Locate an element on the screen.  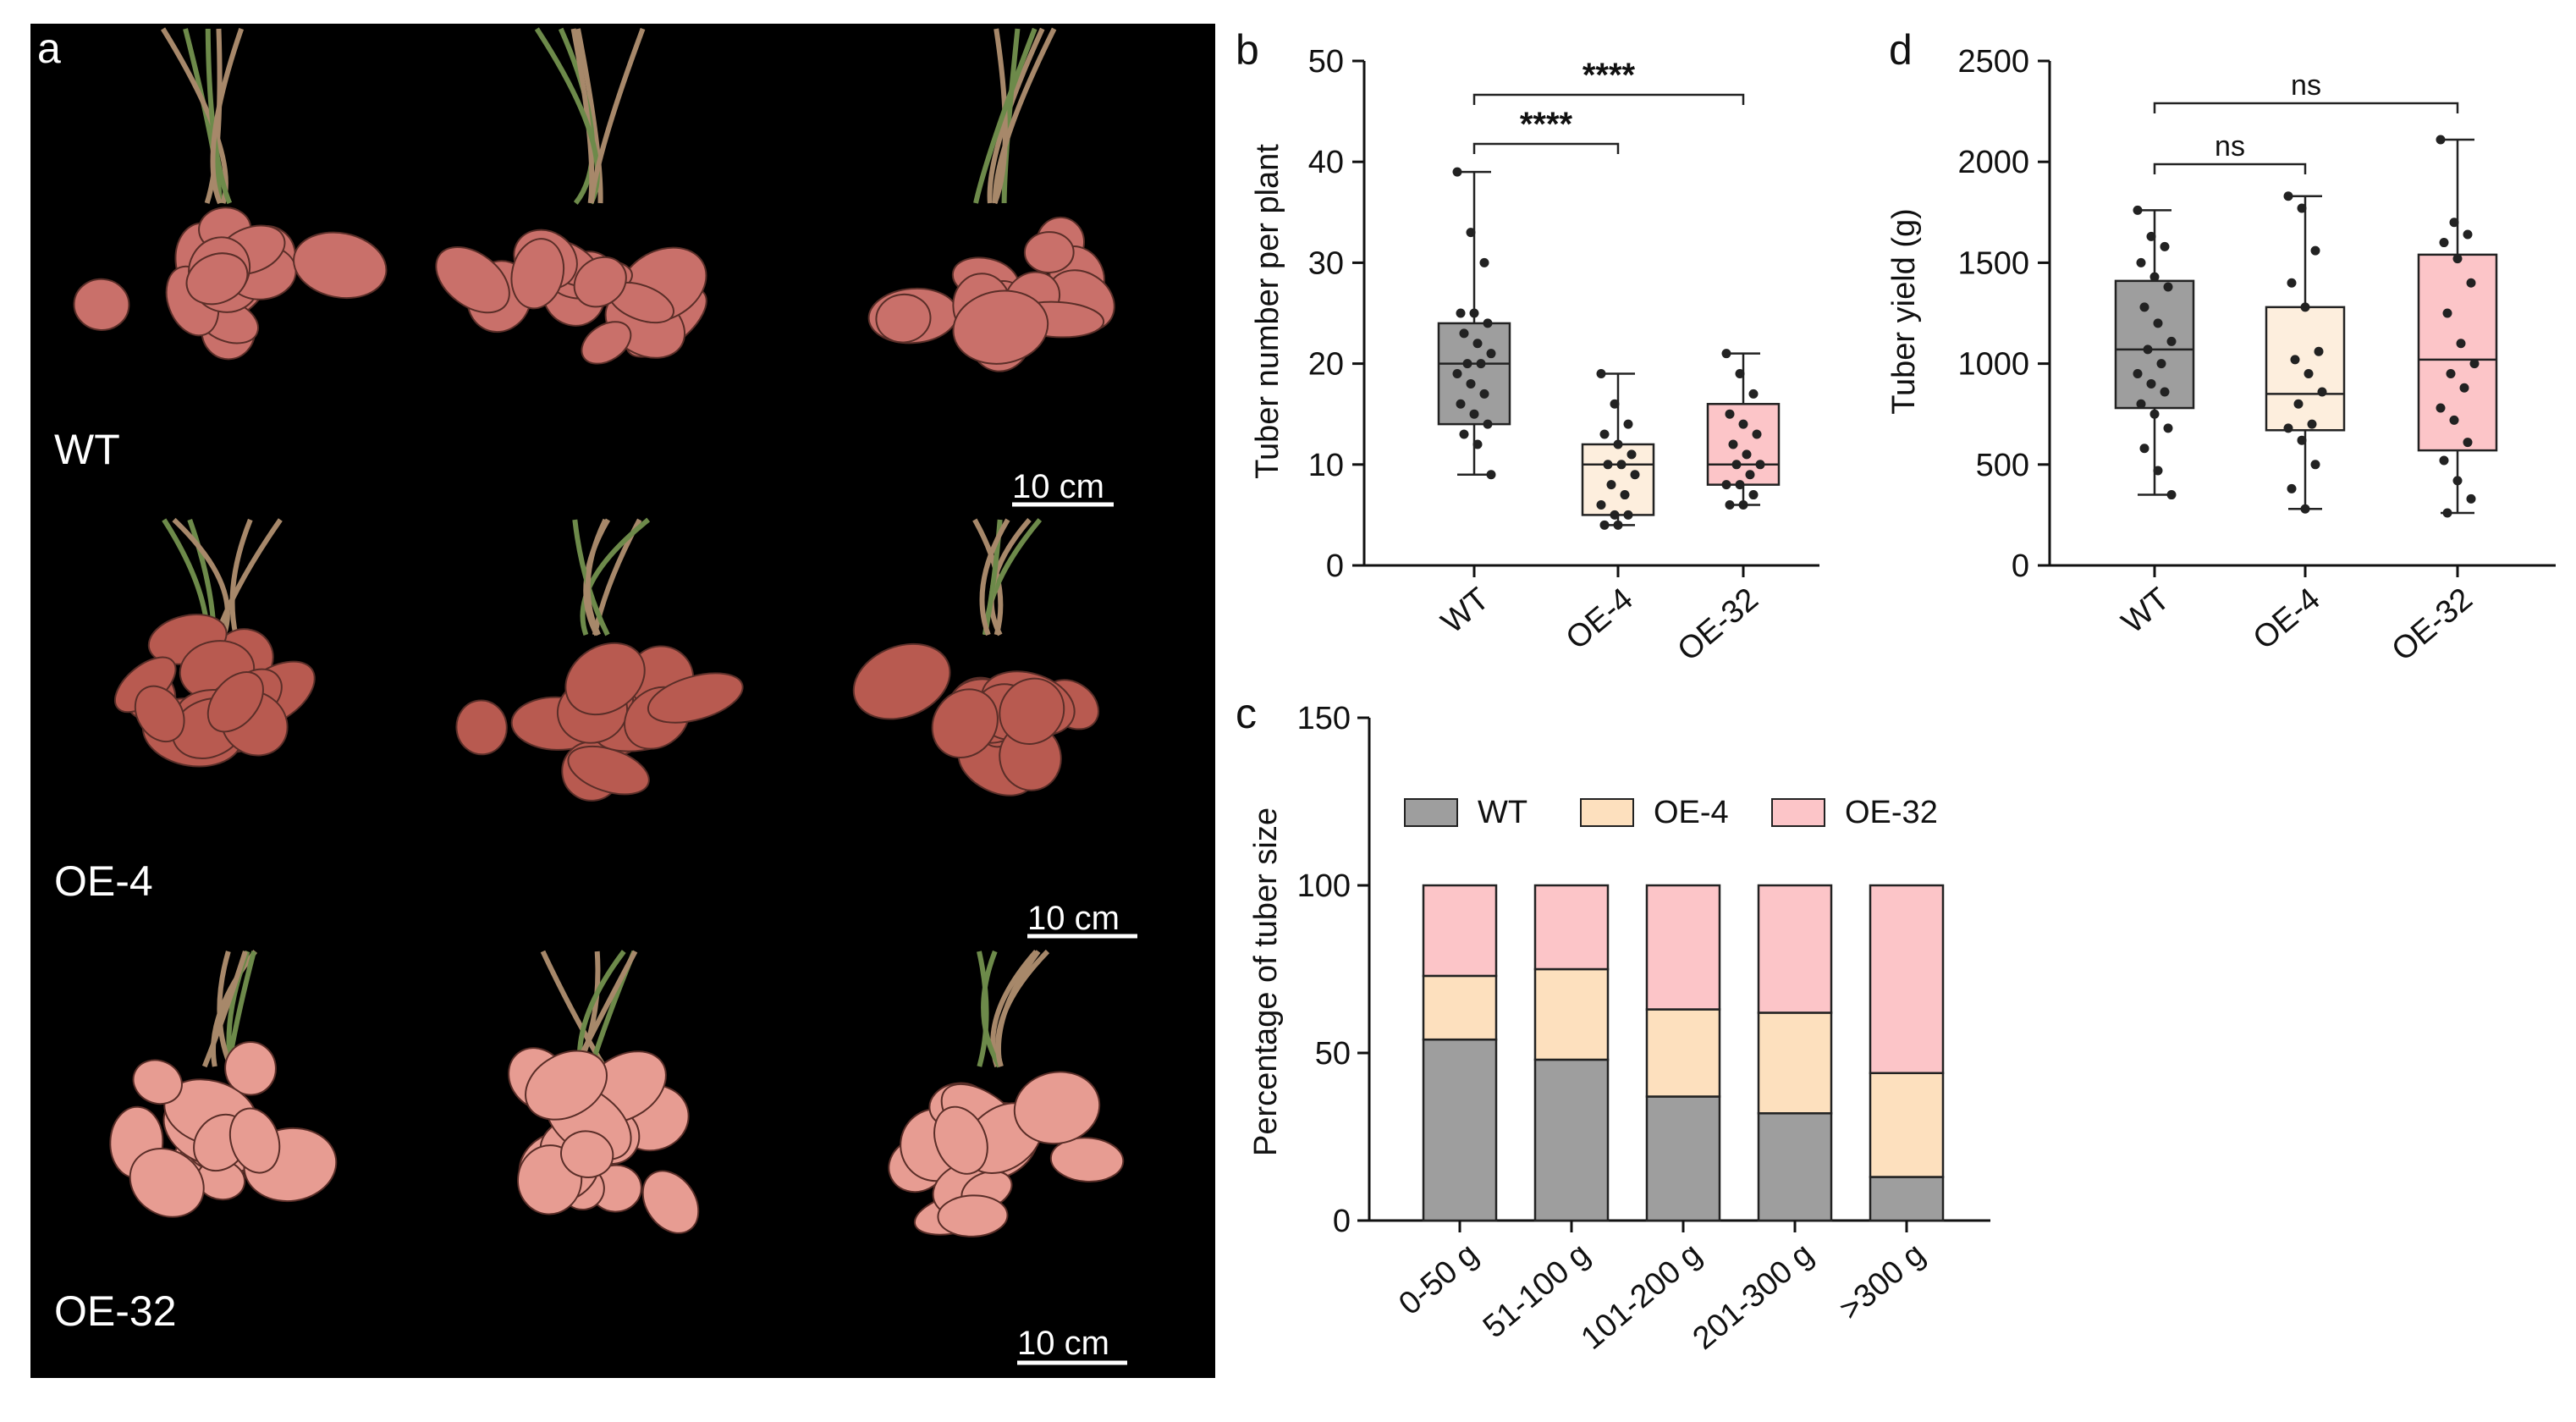
panel-letter-d: d is located at coordinates (1901, 50).